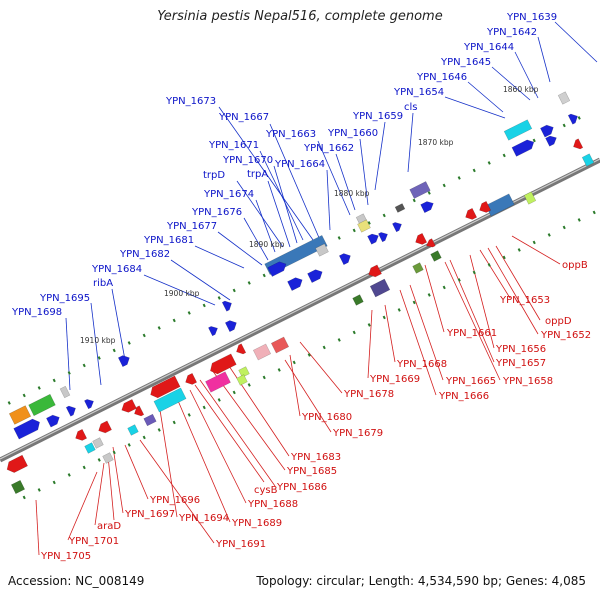  Describe the element at coordinates (471, 333) in the screenshot. I see `gene-label: YPN_1661` at that location.